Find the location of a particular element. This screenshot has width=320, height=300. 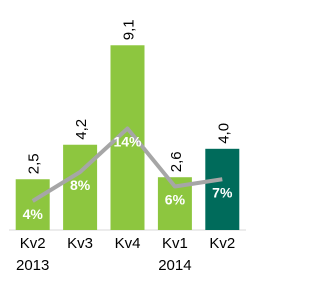

value-label: 9,1 is located at coordinates (129, 29).